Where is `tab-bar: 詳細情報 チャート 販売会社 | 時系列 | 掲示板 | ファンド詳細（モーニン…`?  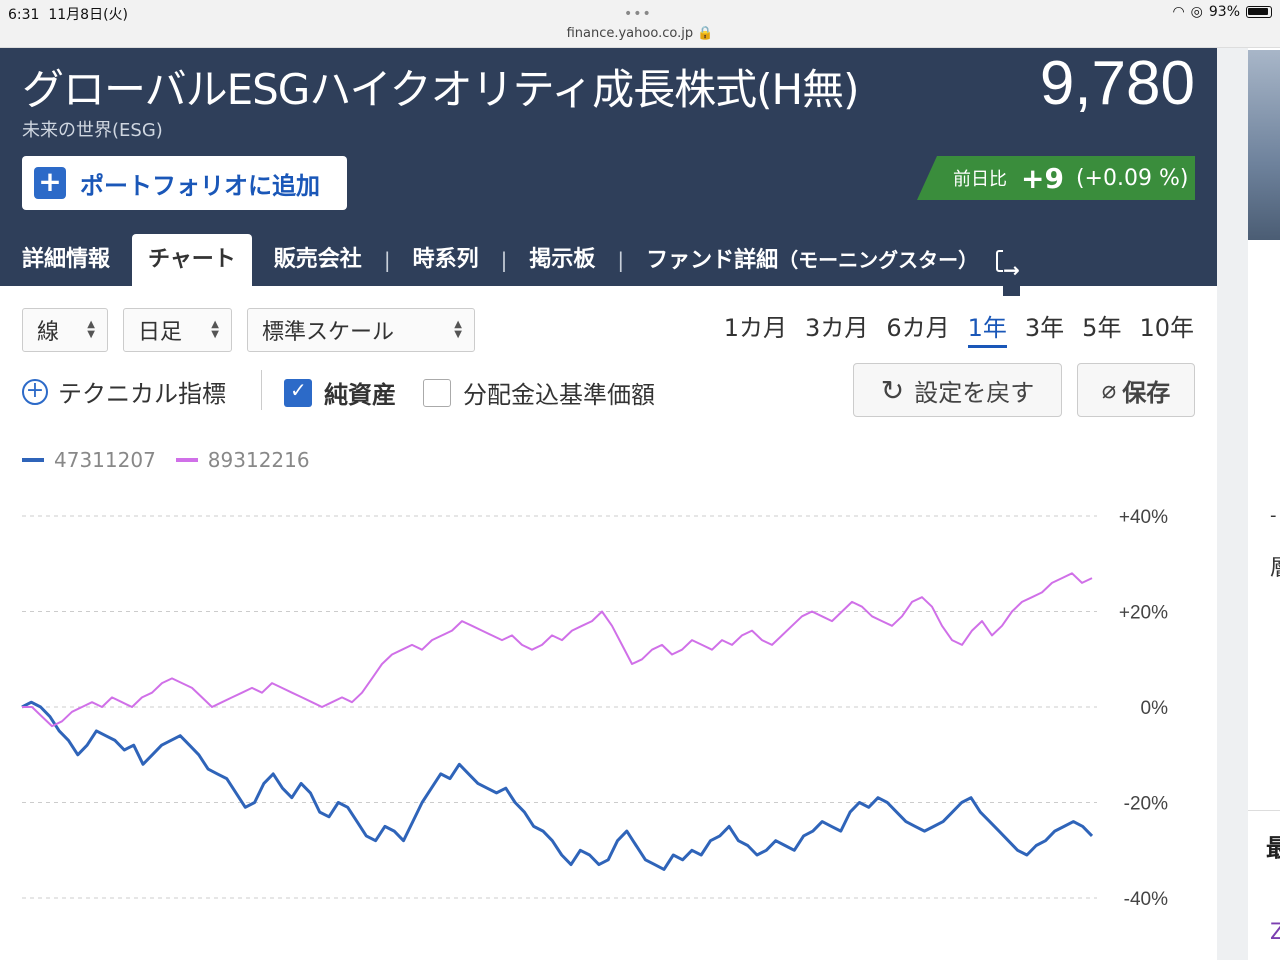
tab-bar: 詳細情報 チャート 販売会社 | 時系列 | 掲示板 | ファンド詳細（モーニン… is located at coordinates (608, 265).